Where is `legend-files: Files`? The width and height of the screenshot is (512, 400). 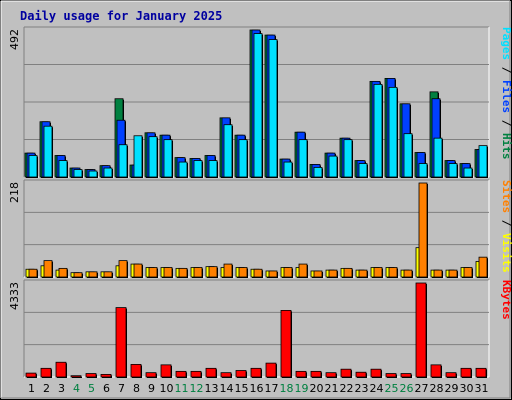 legend-files: Files is located at coordinates (506, 96).